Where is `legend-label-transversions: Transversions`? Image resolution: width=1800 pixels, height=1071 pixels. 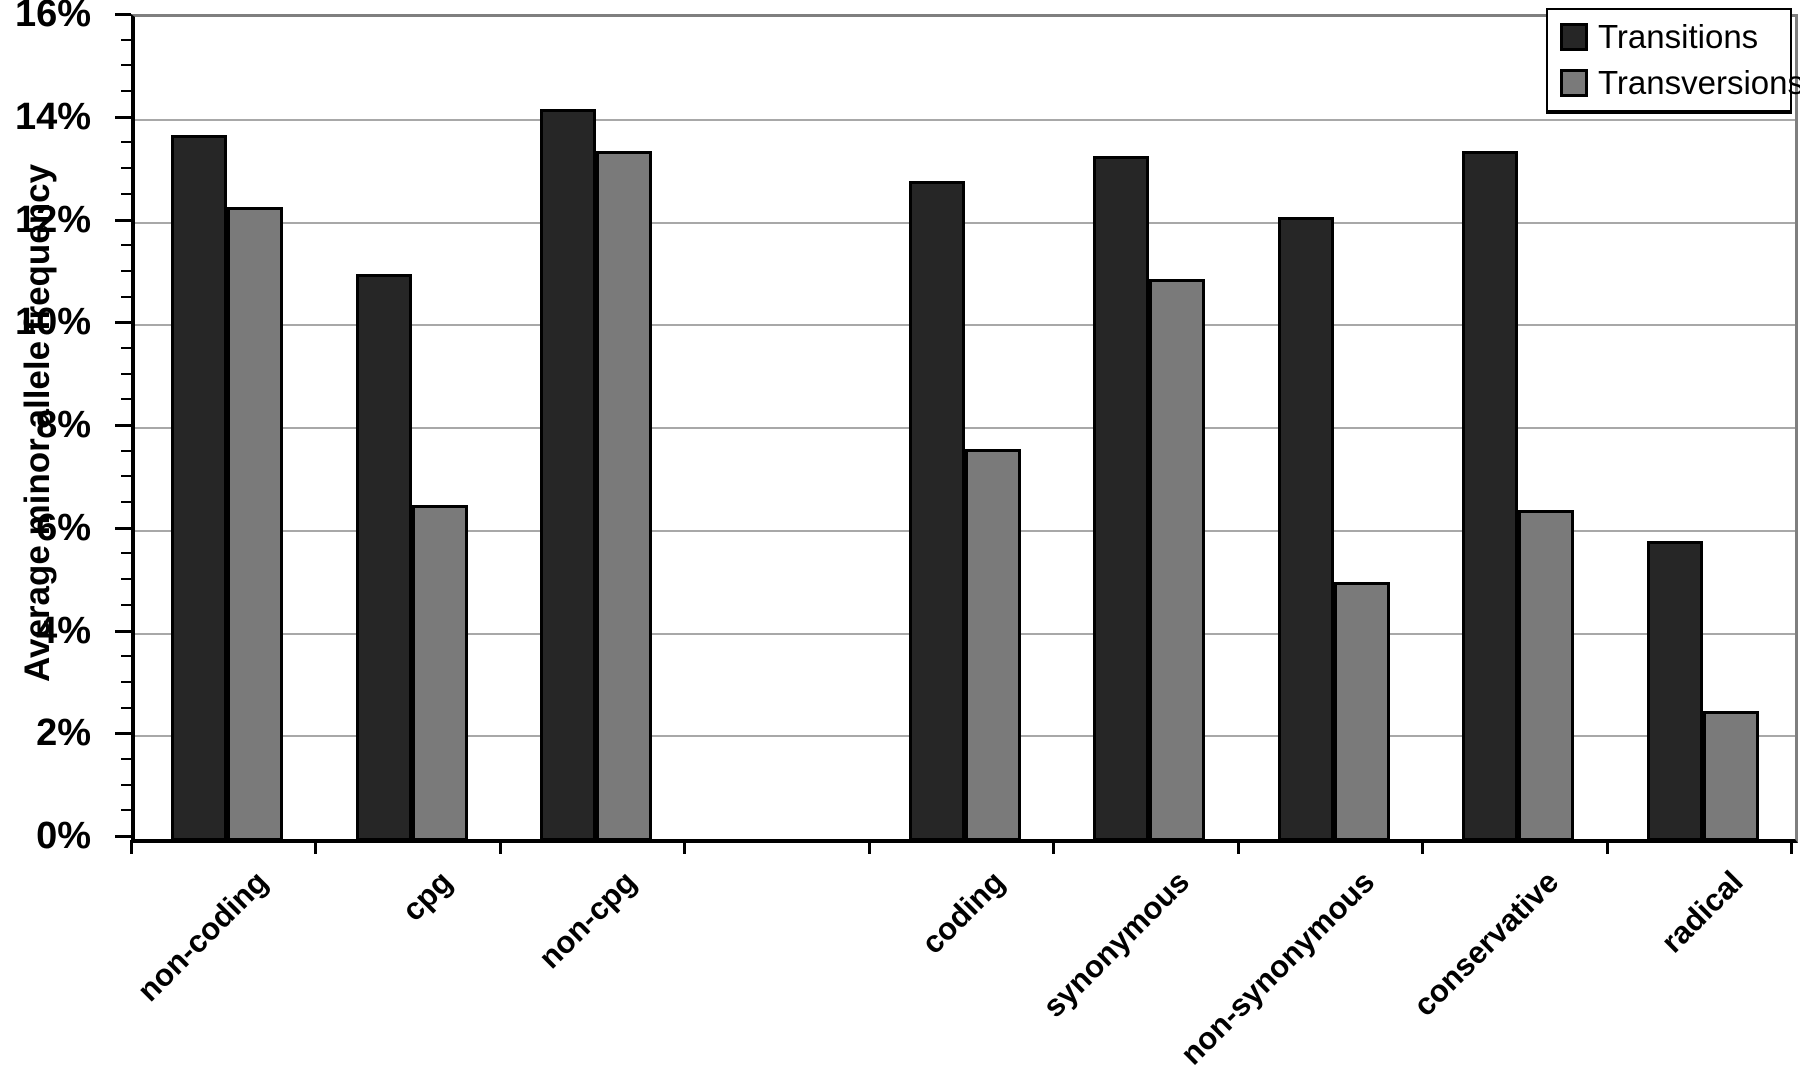
legend-label-transversions: Transversions is located at coordinates (1699, 82).